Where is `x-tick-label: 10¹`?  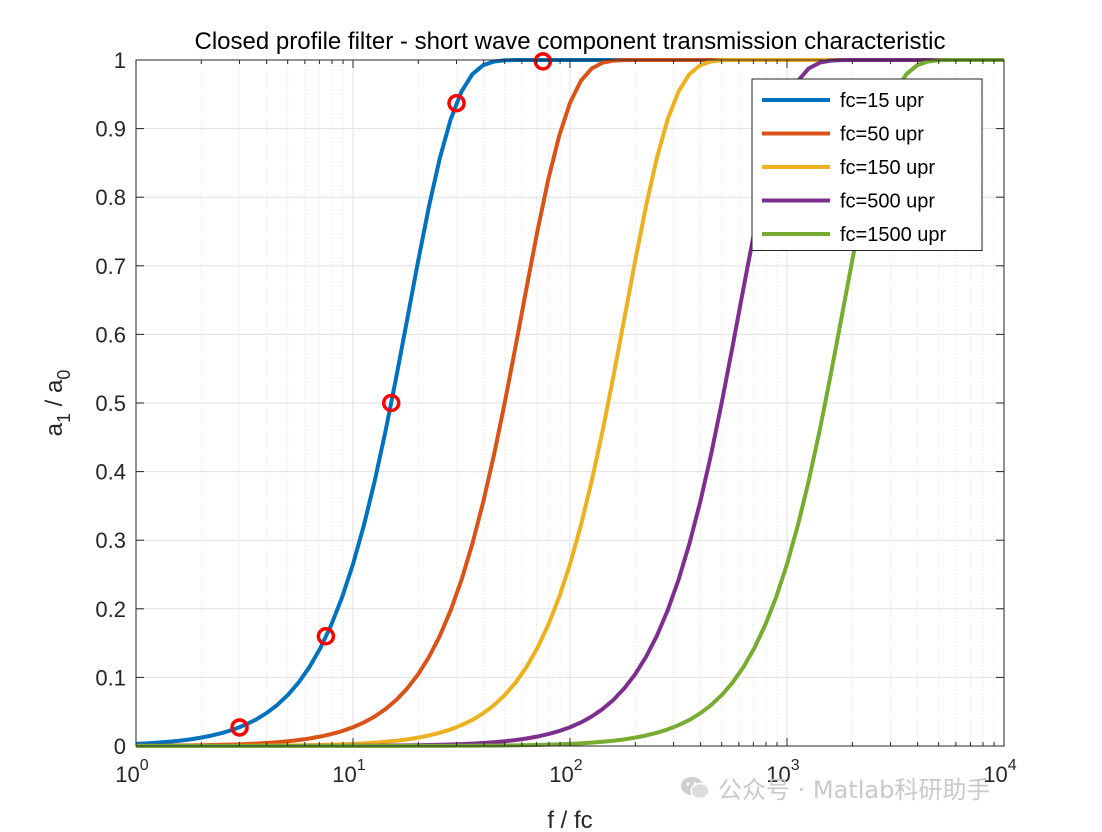
x-tick-label: 10¹ is located at coordinates (348, 772).